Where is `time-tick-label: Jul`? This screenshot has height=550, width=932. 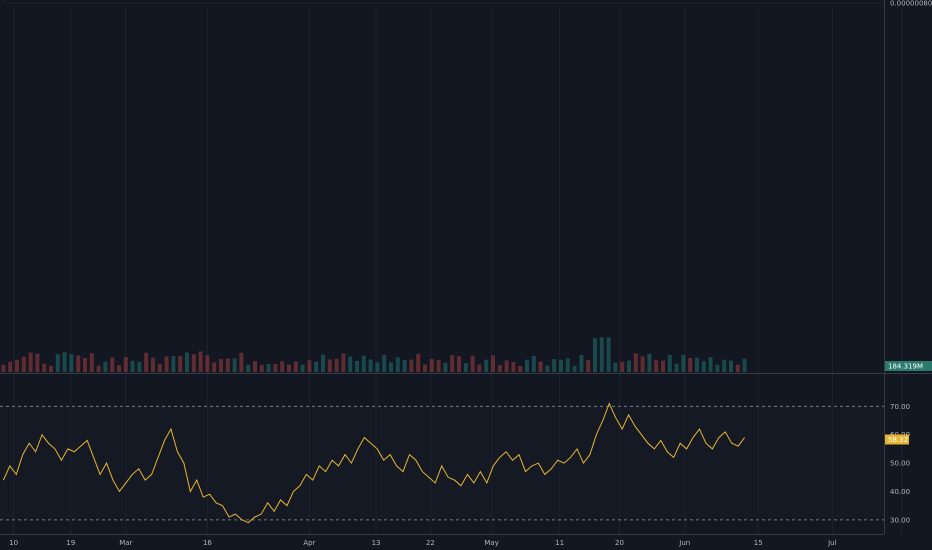 time-tick-label: Jul is located at coordinates (832, 543).